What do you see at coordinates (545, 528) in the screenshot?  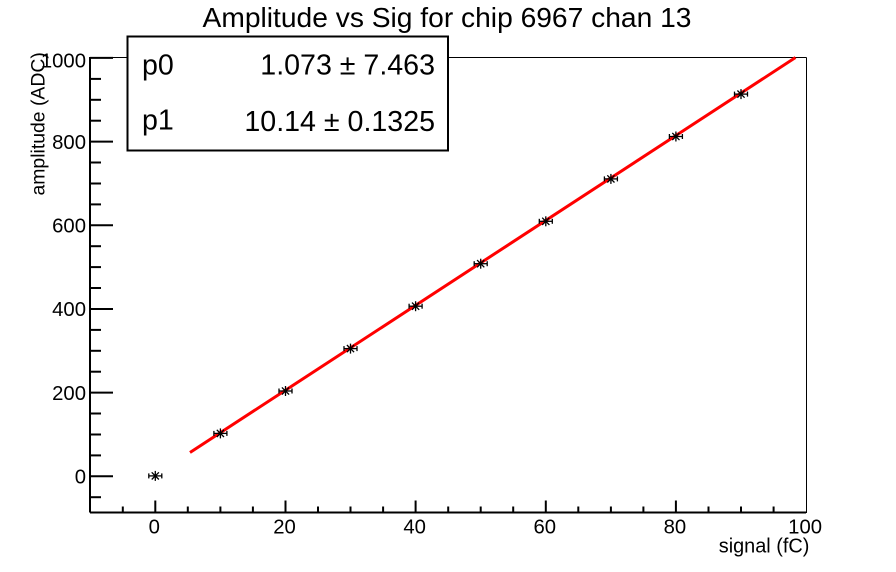 I see `svg-text: 60` at bounding box center [545, 528].